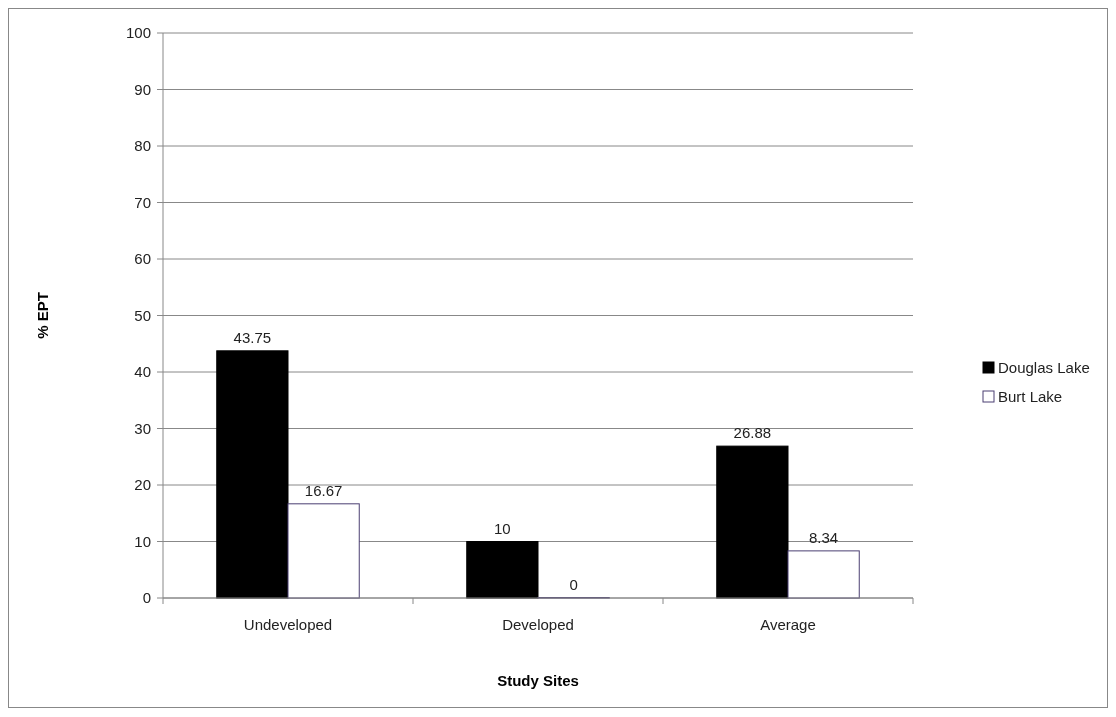 The width and height of the screenshot is (1116, 717). What do you see at coordinates (138, 33) in the screenshot?
I see `y-tick-label: 100` at bounding box center [138, 33].